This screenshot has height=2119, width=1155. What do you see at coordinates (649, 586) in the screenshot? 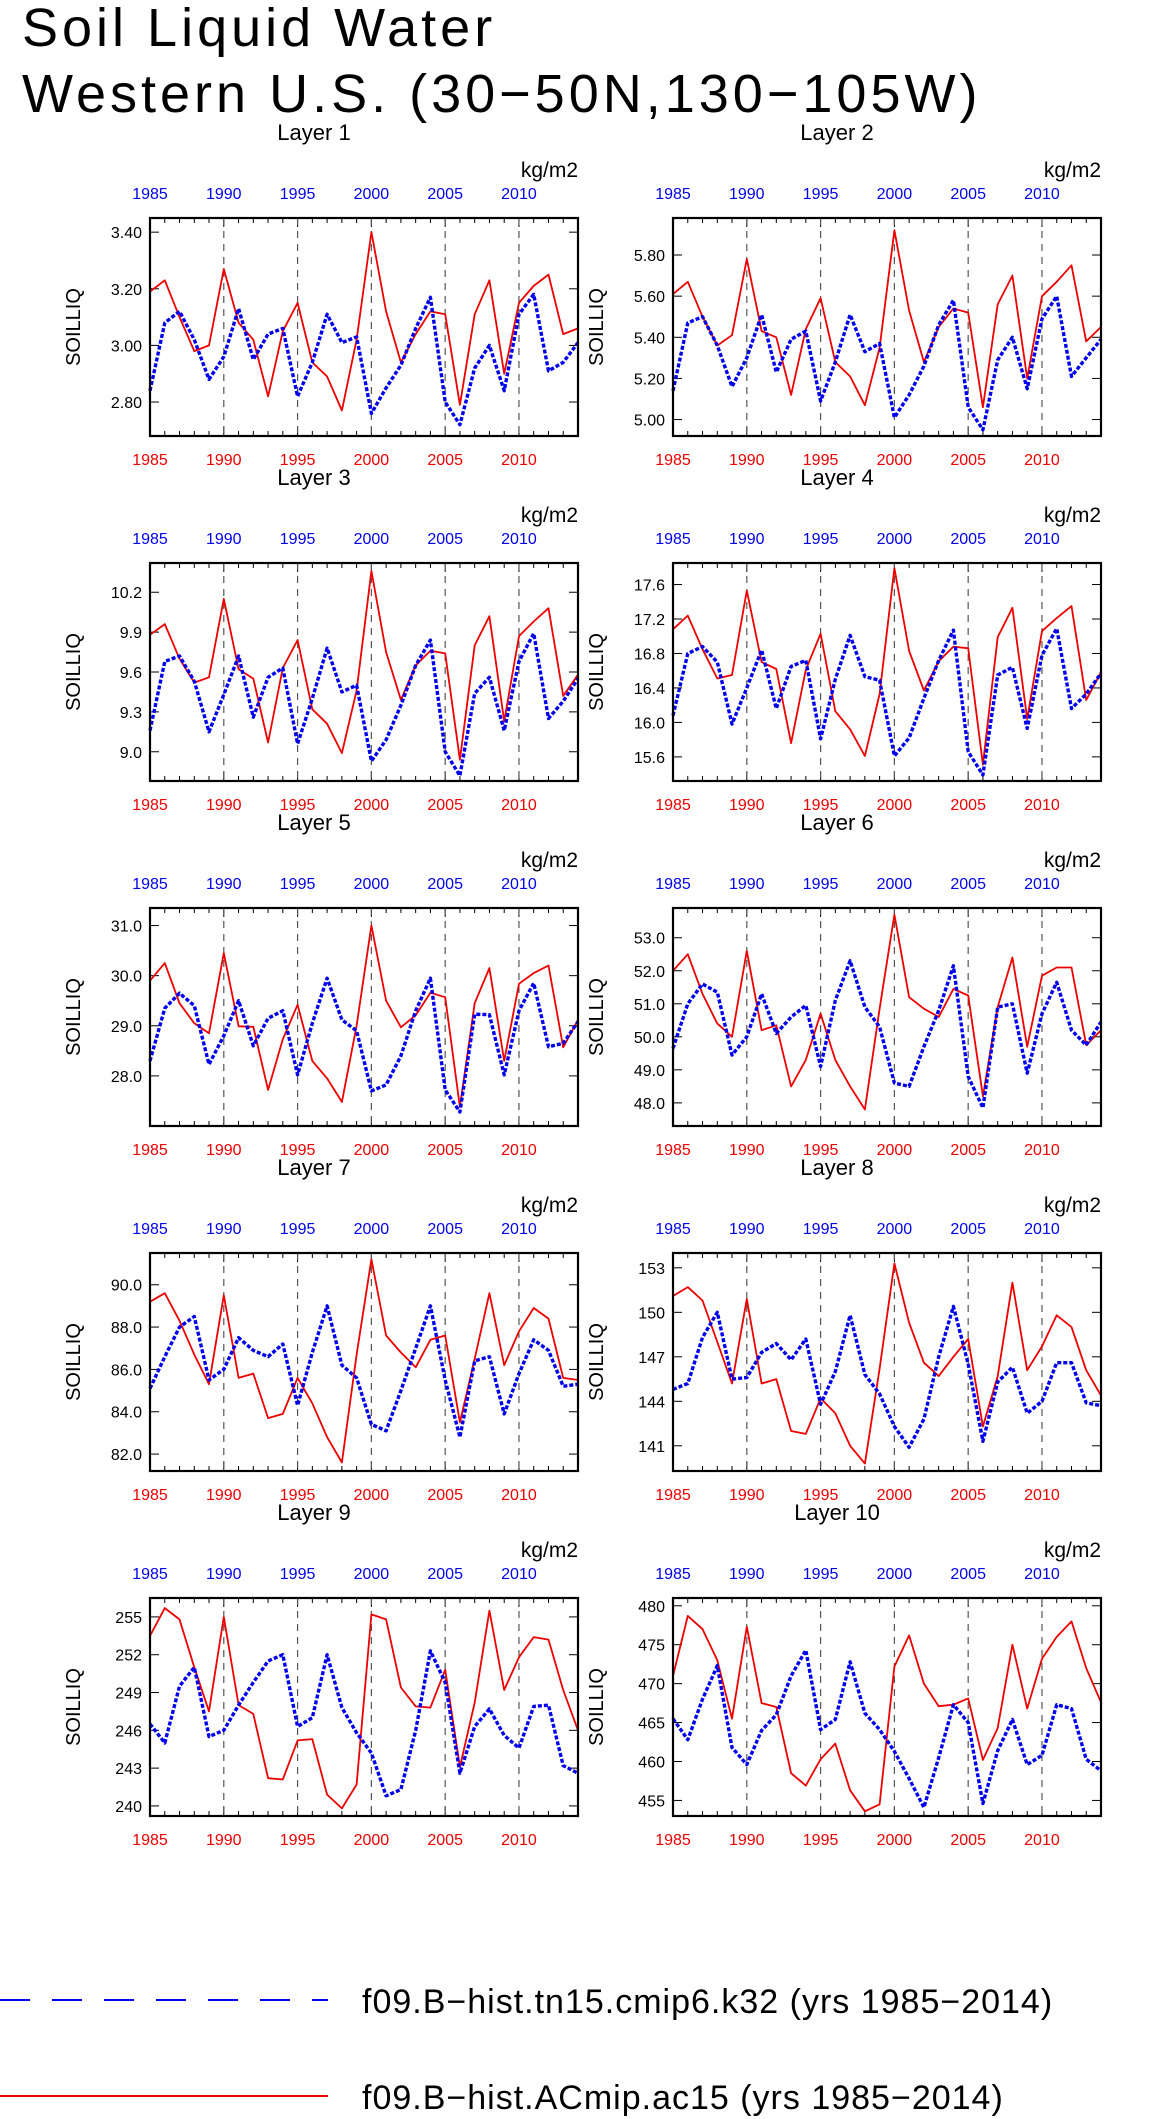
I see `y-tick-label: 17.6` at bounding box center [649, 586].